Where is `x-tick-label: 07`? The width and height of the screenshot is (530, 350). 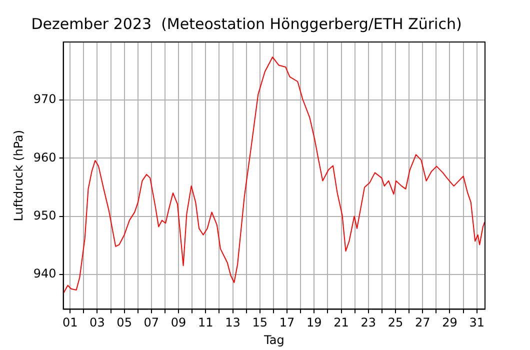
x-tick-label: 07 is located at coordinates (152, 323).